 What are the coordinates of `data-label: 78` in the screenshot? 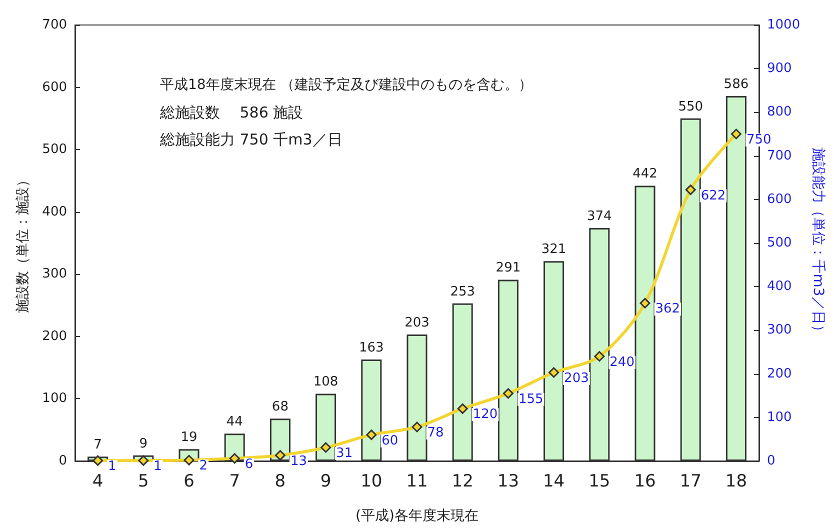 It's located at (435, 432).